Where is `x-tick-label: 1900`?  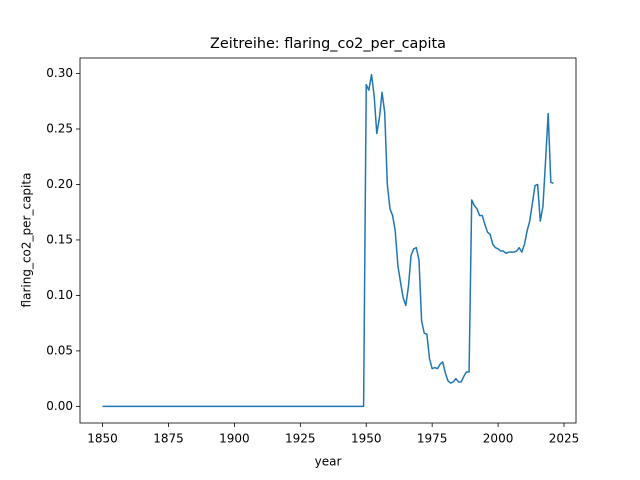 x-tick-label: 1900 is located at coordinates (234, 439).